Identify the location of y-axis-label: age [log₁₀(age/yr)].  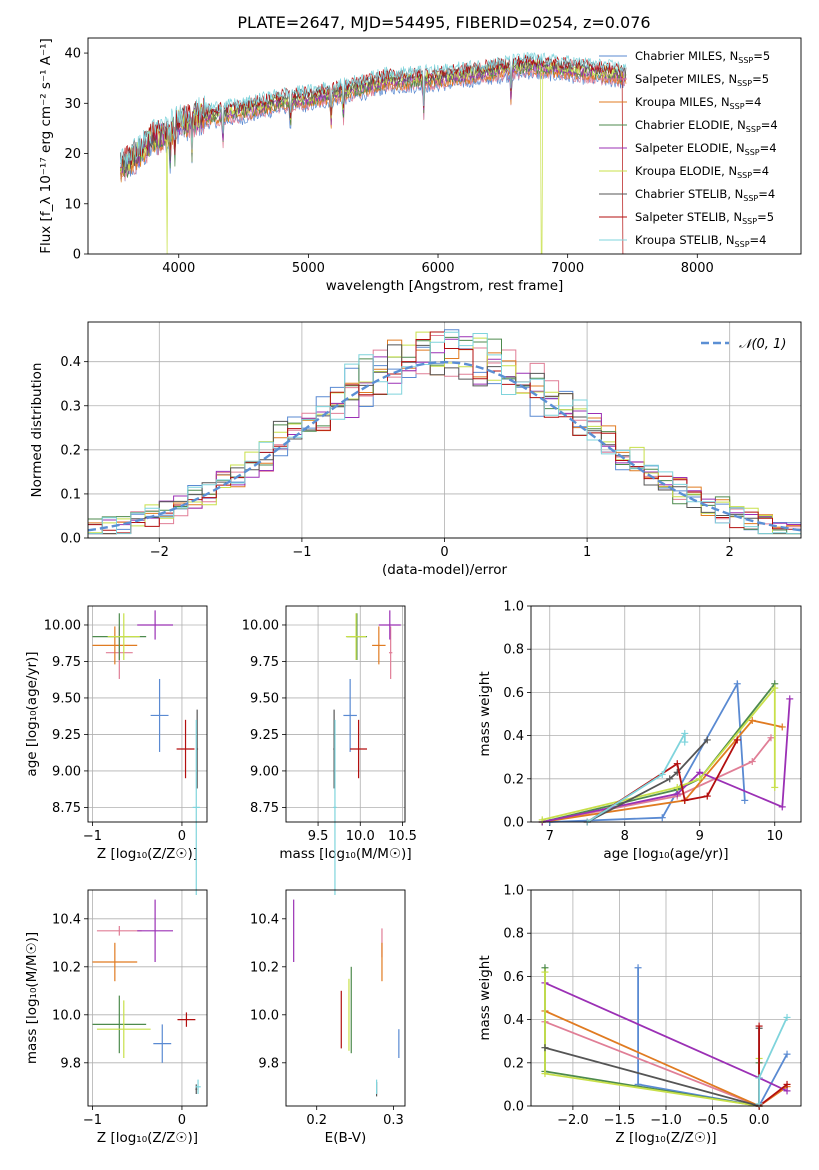
(32, 713).